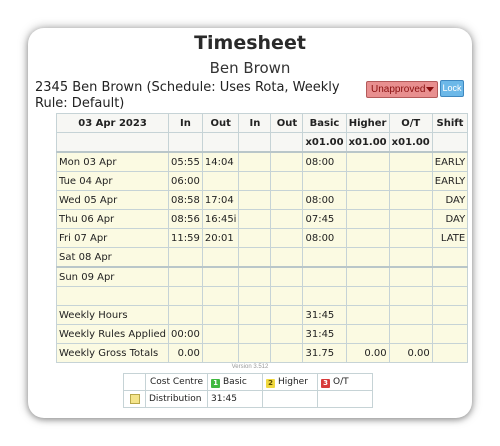 Image resolution: width=500 pixels, height=446 pixels. What do you see at coordinates (112, 181) in the screenshot?
I see `day-label: Tue 04 Apr` at bounding box center [112, 181].